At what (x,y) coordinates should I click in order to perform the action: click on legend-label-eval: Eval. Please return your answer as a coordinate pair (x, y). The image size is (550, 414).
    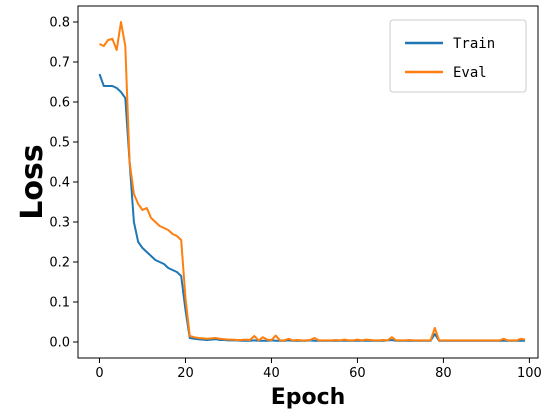
    Looking at the image, I should click on (470, 73).